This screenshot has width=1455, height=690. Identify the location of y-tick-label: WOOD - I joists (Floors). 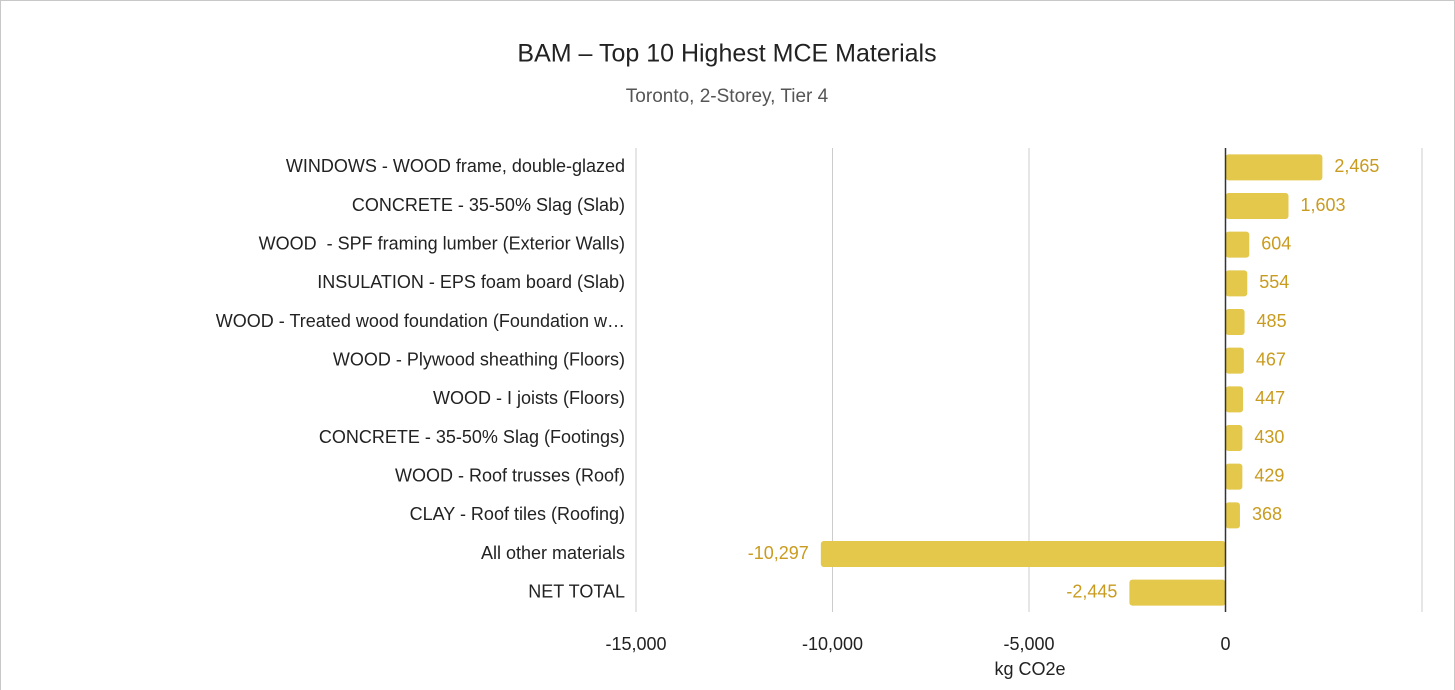
(529, 398).